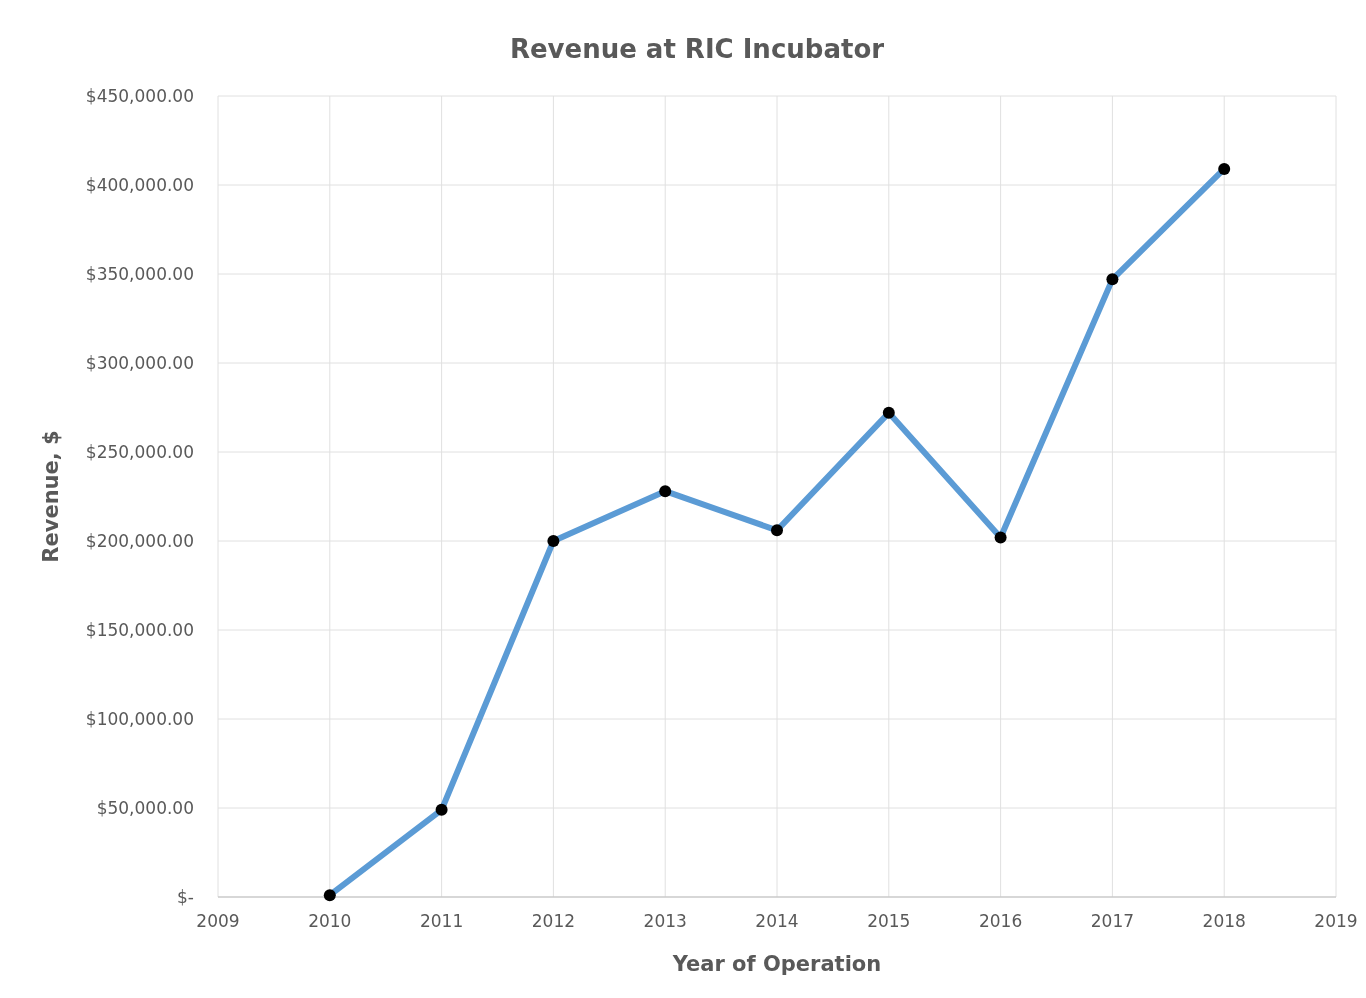  What do you see at coordinates (139, 184) in the screenshot?
I see `y-tick-label: $400,000.00` at bounding box center [139, 184].